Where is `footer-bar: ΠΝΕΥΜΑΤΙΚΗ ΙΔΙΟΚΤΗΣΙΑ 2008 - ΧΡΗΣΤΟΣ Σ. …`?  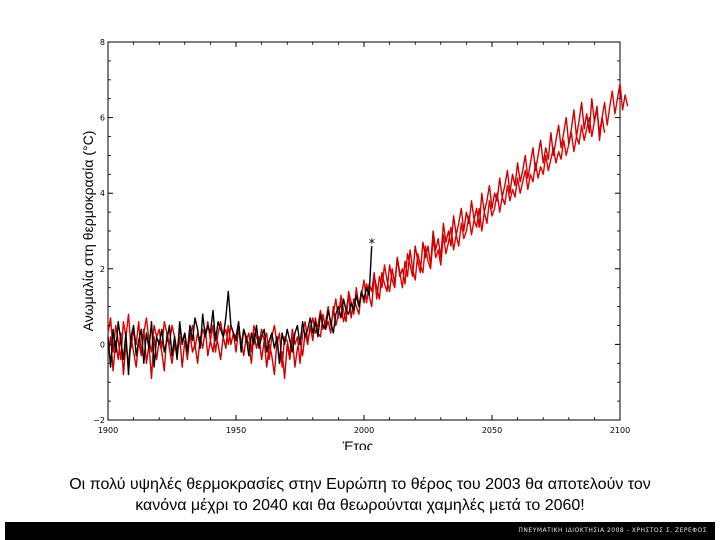
footer-bar: ΠΝΕΥΜΑΤΙΚΗ ΙΔΙΟΚΤΗΣΙΑ 2008 - ΧΡΗΣΤΟΣ Σ. … is located at coordinates (360, 531).